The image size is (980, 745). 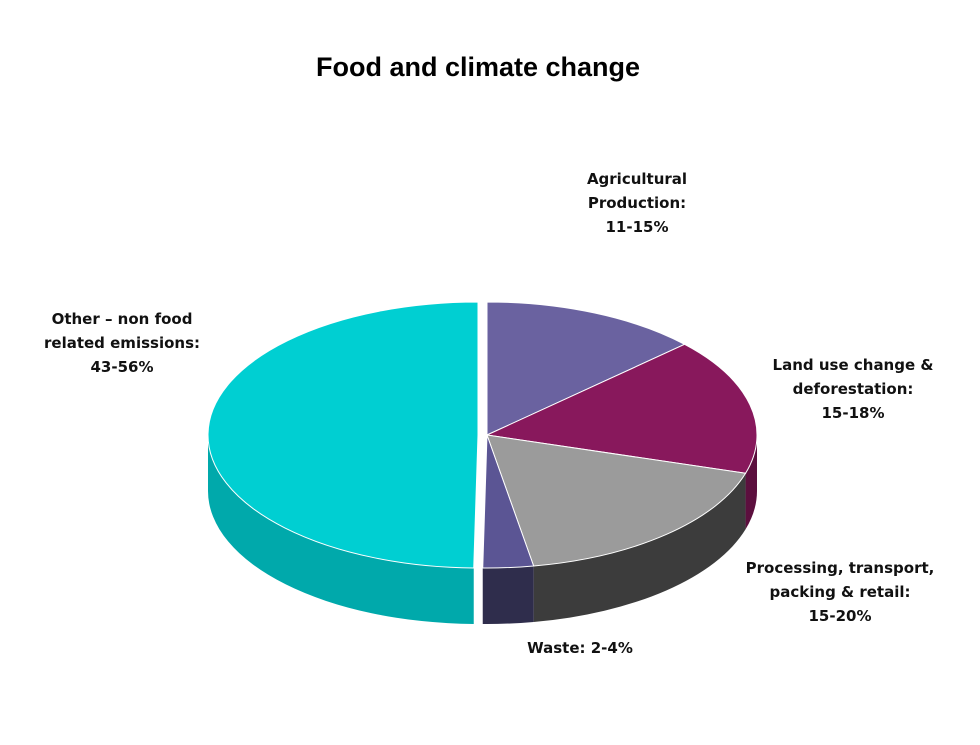 I want to click on pie-slice-other-non-food-related-emissions, so click(x=343, y=435).